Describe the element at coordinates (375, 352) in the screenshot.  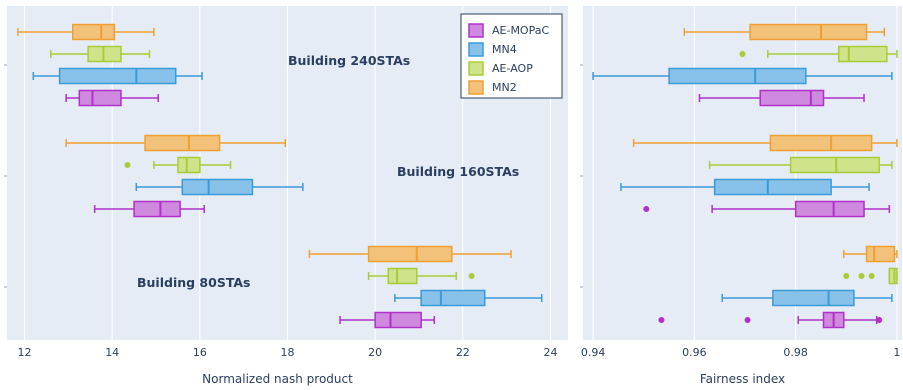
I see `x-tick-label: 20` at that location.